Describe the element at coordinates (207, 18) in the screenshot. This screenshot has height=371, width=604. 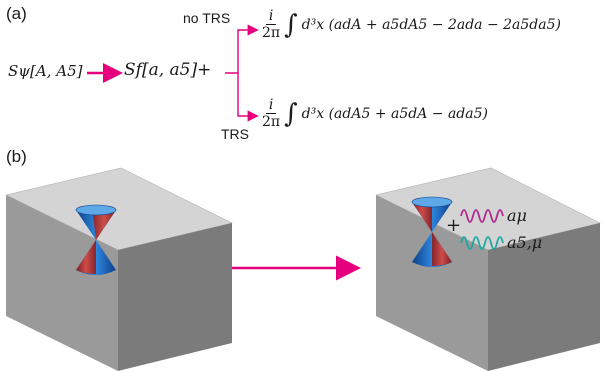
I see `no-trs-label: no TRS` at that location.